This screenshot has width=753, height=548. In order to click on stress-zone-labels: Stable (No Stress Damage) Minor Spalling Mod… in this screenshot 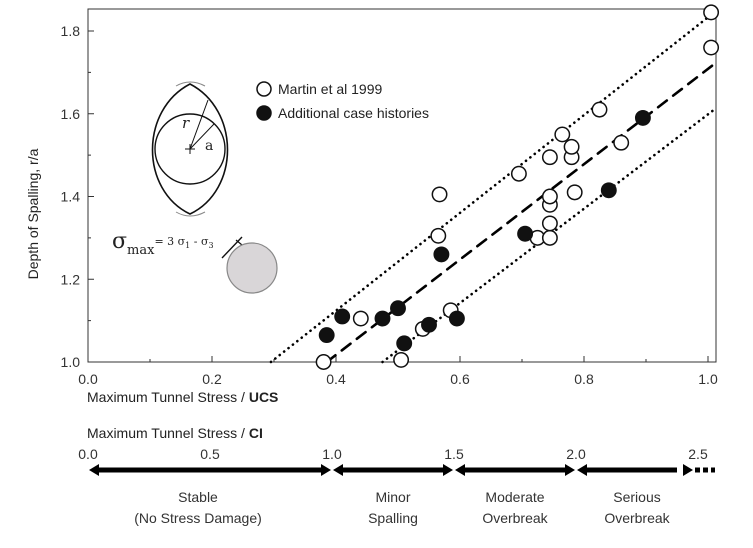, I will do `click(402, 507)`.